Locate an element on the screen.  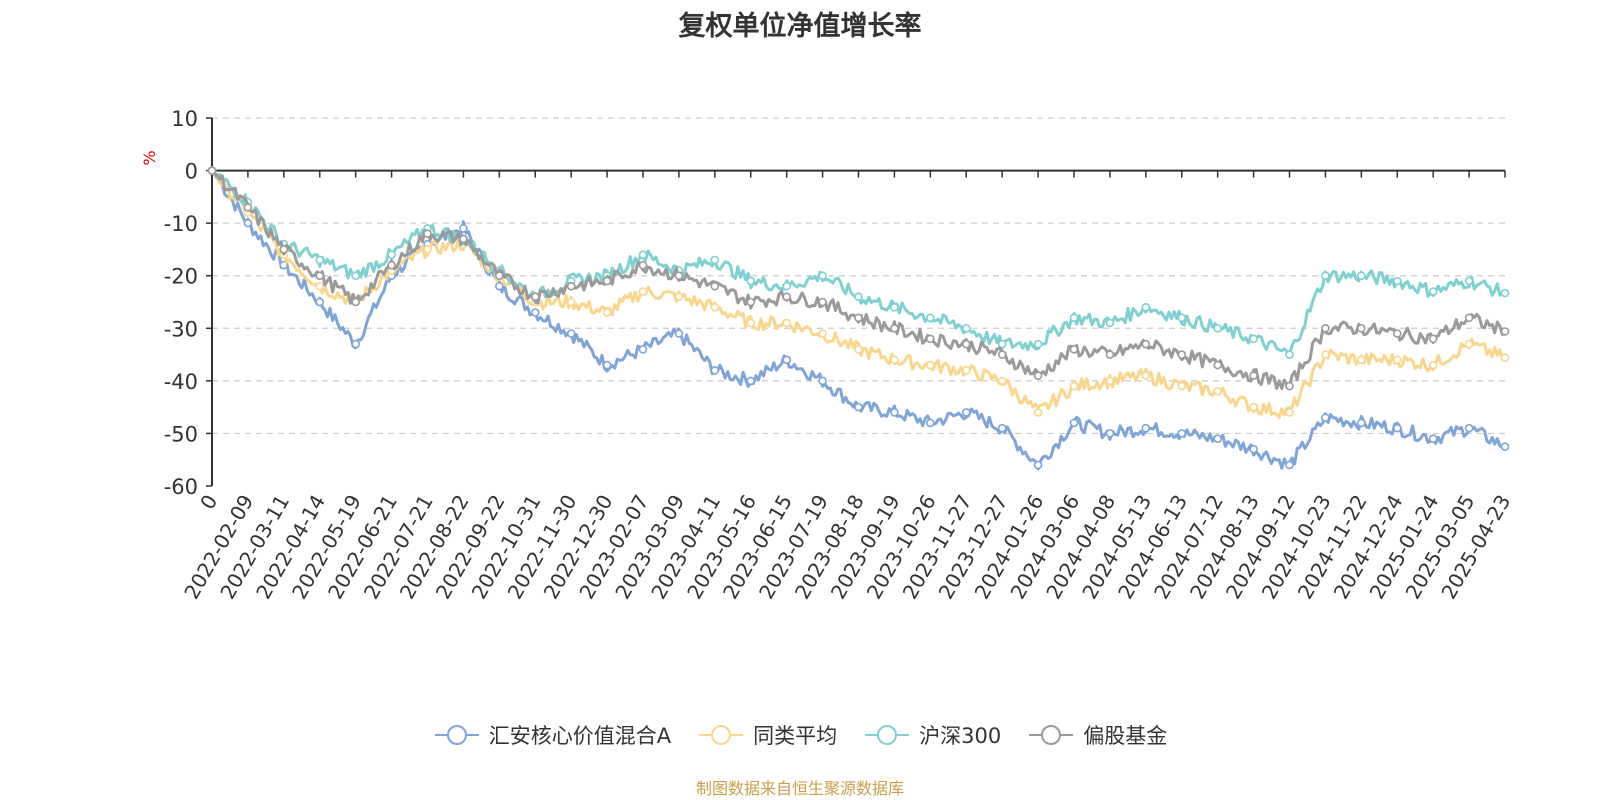
y-tick-label: -50 is located at coordinates (181, 434).